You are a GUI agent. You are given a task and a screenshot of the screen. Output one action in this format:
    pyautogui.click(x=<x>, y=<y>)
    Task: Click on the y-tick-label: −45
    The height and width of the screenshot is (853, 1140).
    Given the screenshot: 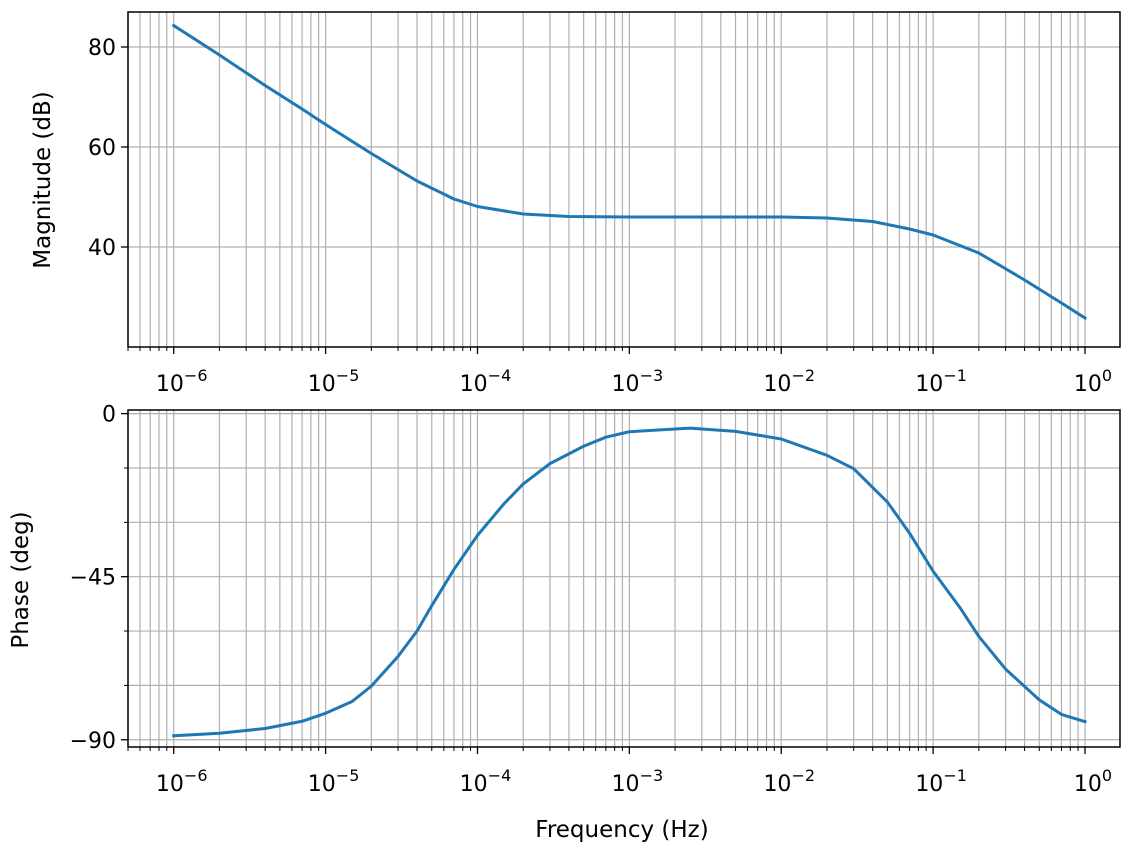 What is the action you would take?
    pyautogui.click(x=93, y=578)
    